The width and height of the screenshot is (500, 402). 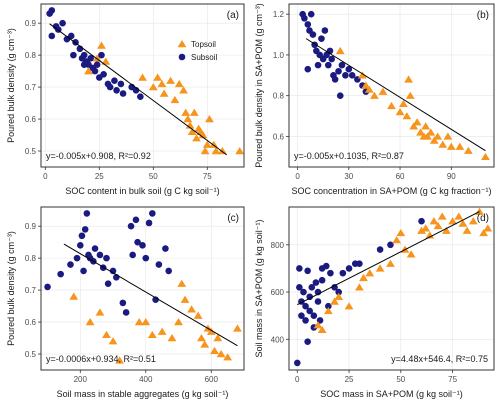 I want to click on panel-letter: (c), so click(x=233, y=218).